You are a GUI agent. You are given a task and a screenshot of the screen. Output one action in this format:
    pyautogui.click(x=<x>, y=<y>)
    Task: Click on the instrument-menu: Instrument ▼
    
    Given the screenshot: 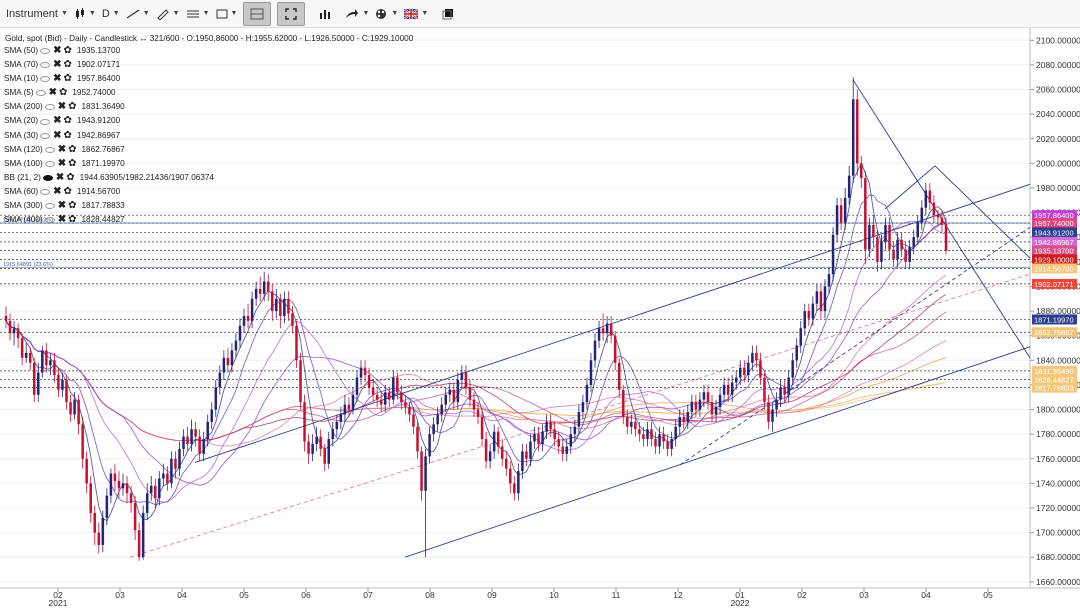 What is the action you would take?
    pyautogui.click(x=37, y=14)
    